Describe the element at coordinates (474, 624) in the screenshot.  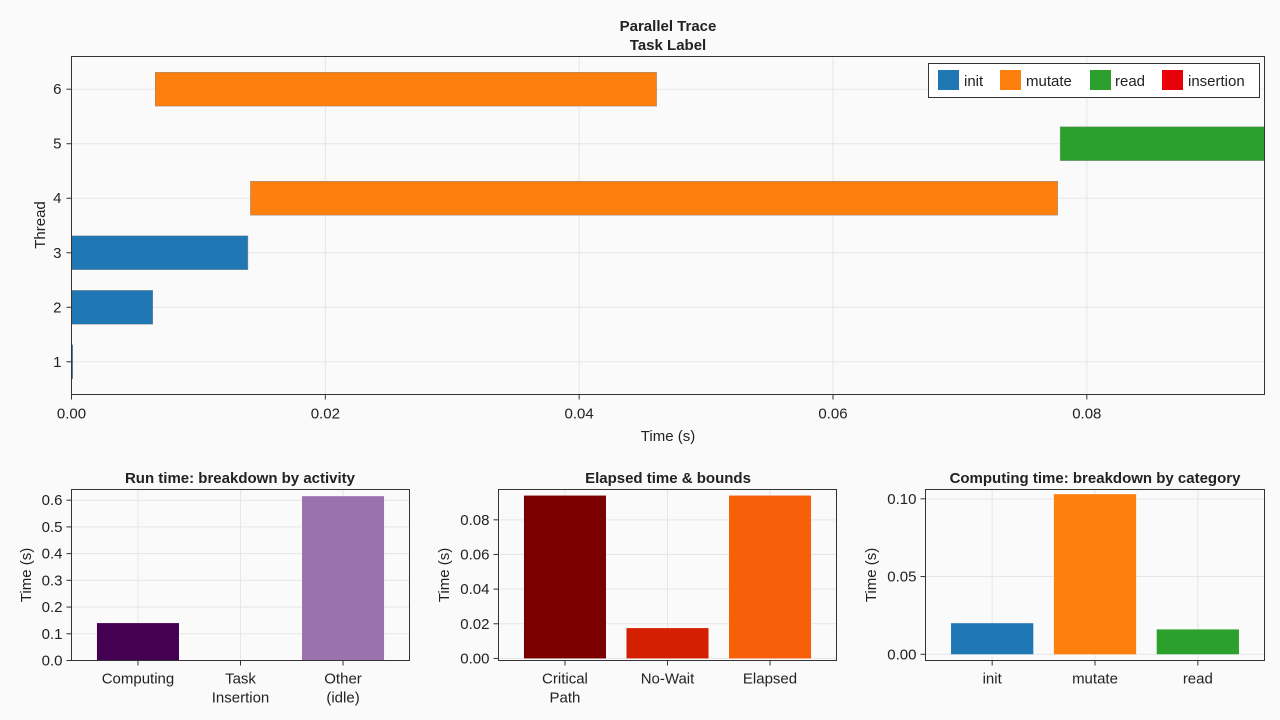
I see `elapsed-y-tick-label: 0.02` at that location.